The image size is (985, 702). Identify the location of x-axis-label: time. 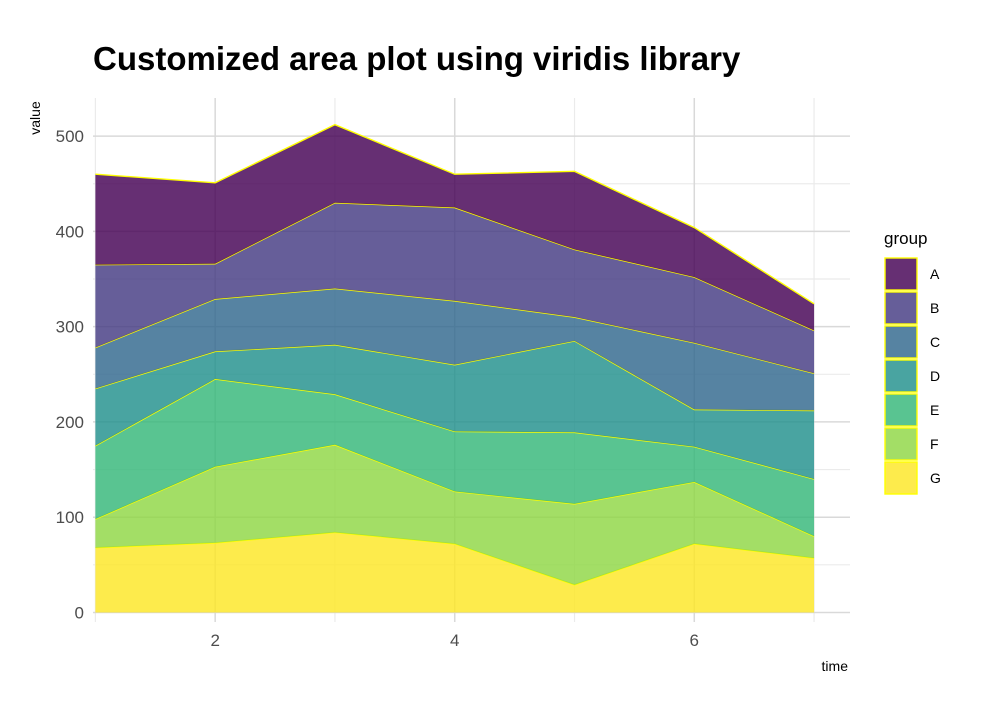
(835, 666).